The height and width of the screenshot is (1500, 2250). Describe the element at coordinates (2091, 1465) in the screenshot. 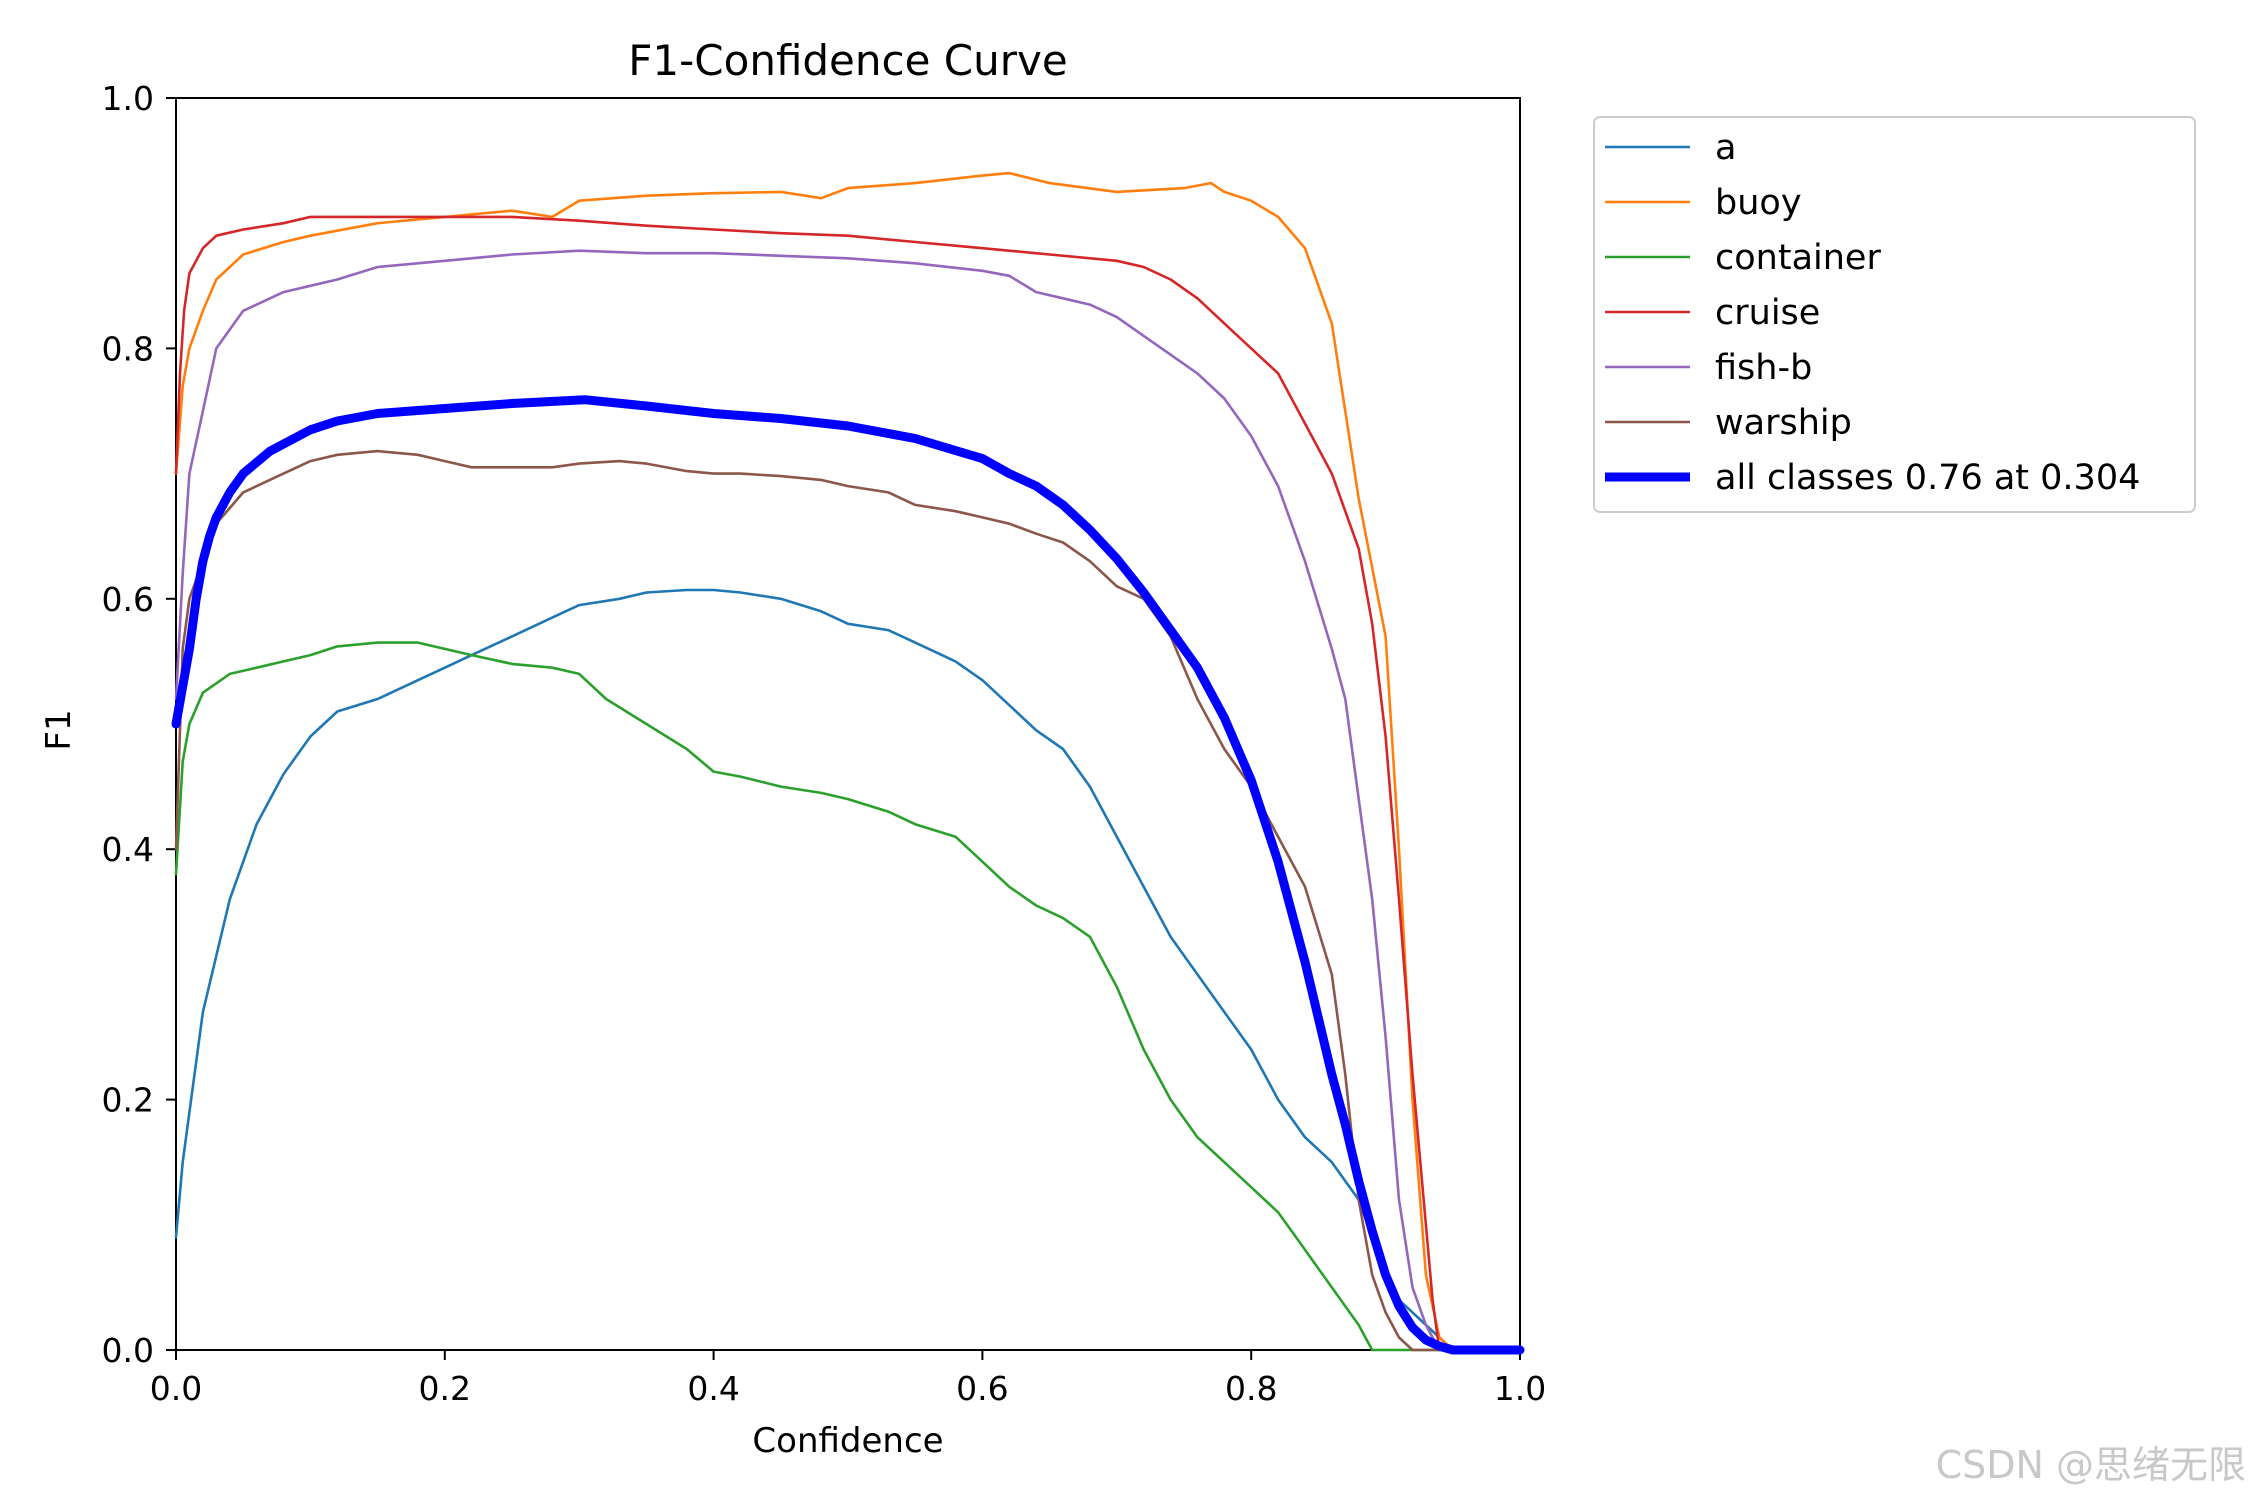

I see `watermark-text: CSDN @思绪无限` at that location.